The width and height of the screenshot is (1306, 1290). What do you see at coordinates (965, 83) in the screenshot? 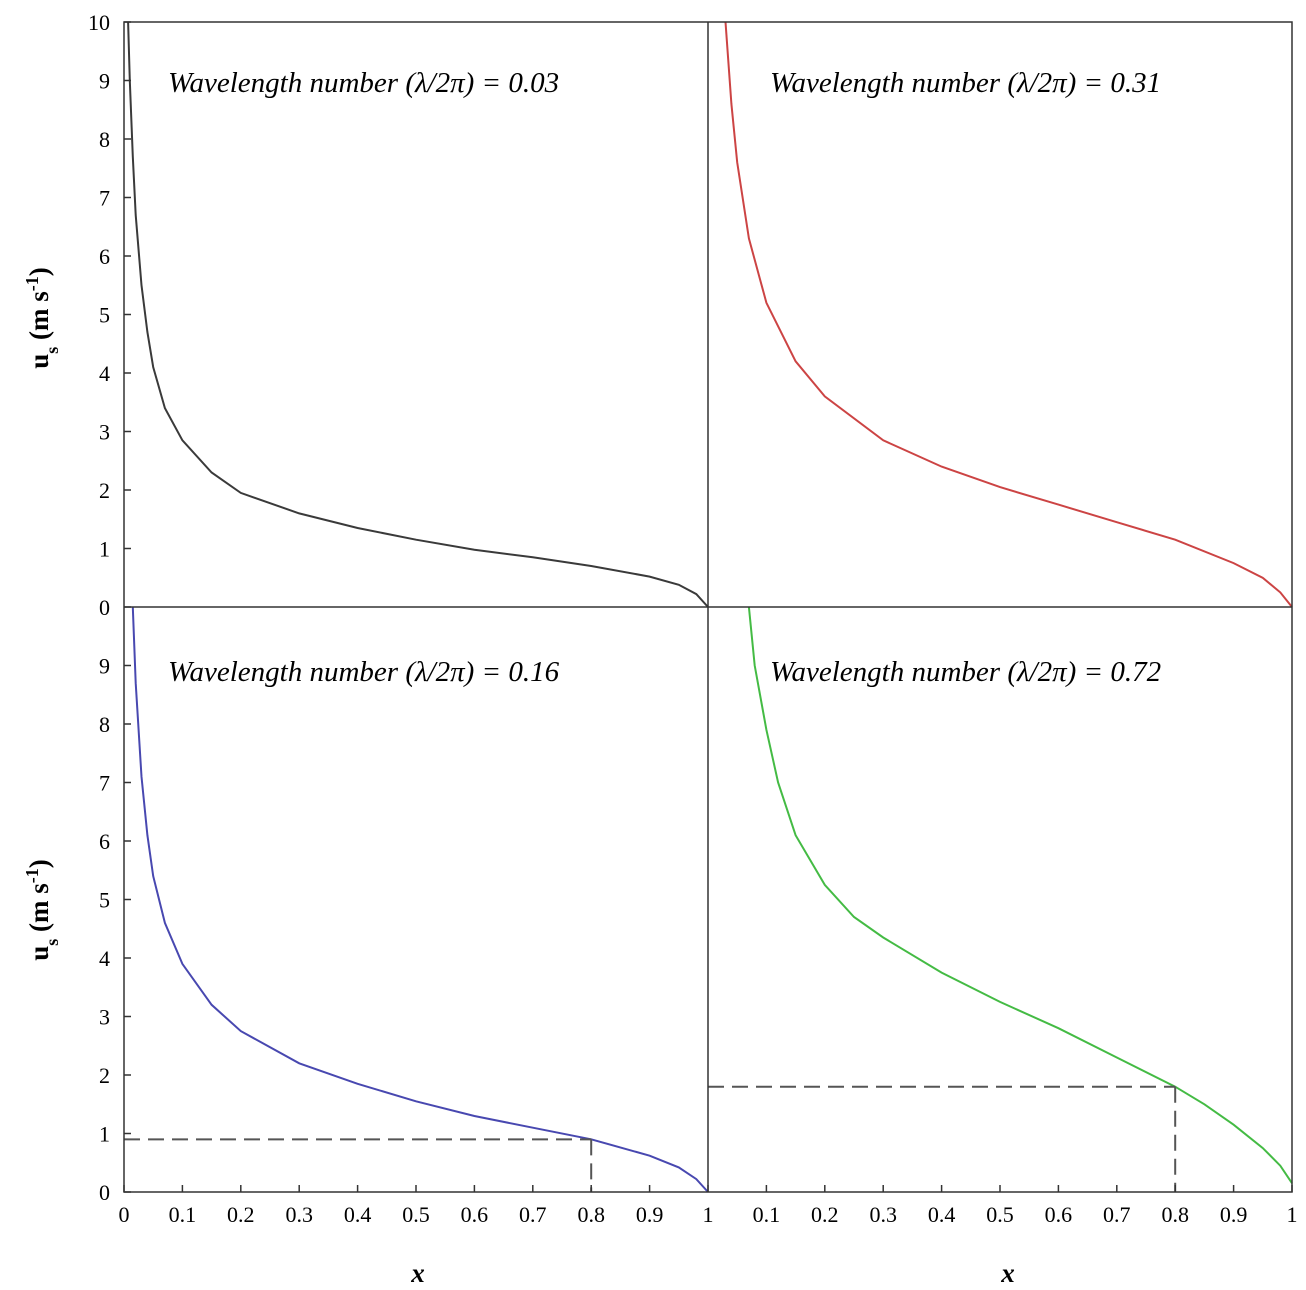
I see `panel-title-top-right: Wavelength number (λ/2π) = 0.31` at bounding box center [965, 83].